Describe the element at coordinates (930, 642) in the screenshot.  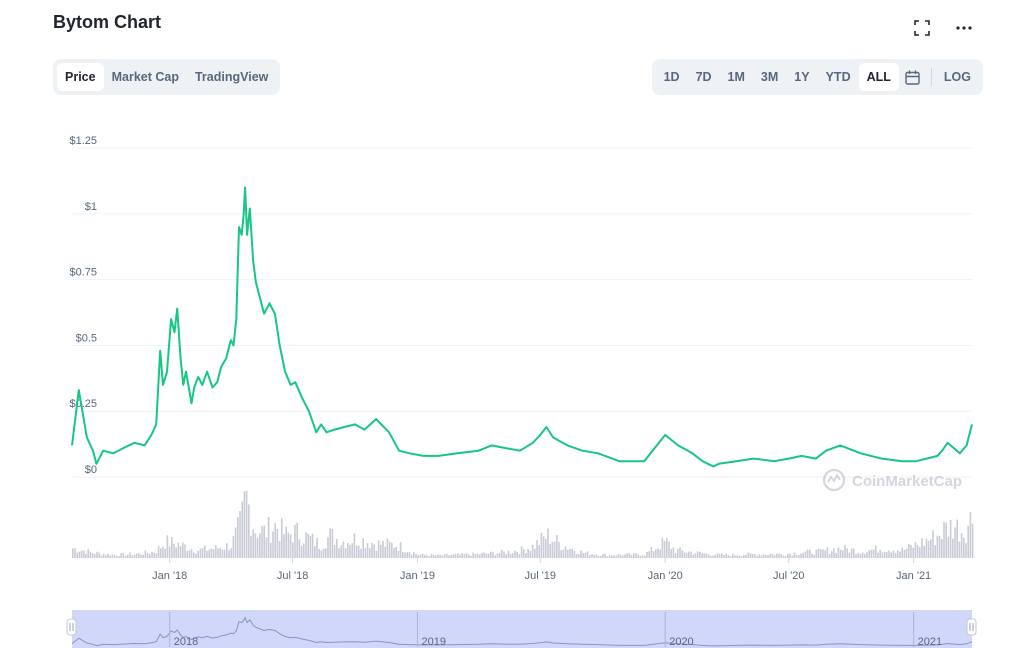
I see `navigator-tick-label: 2021` at that location.